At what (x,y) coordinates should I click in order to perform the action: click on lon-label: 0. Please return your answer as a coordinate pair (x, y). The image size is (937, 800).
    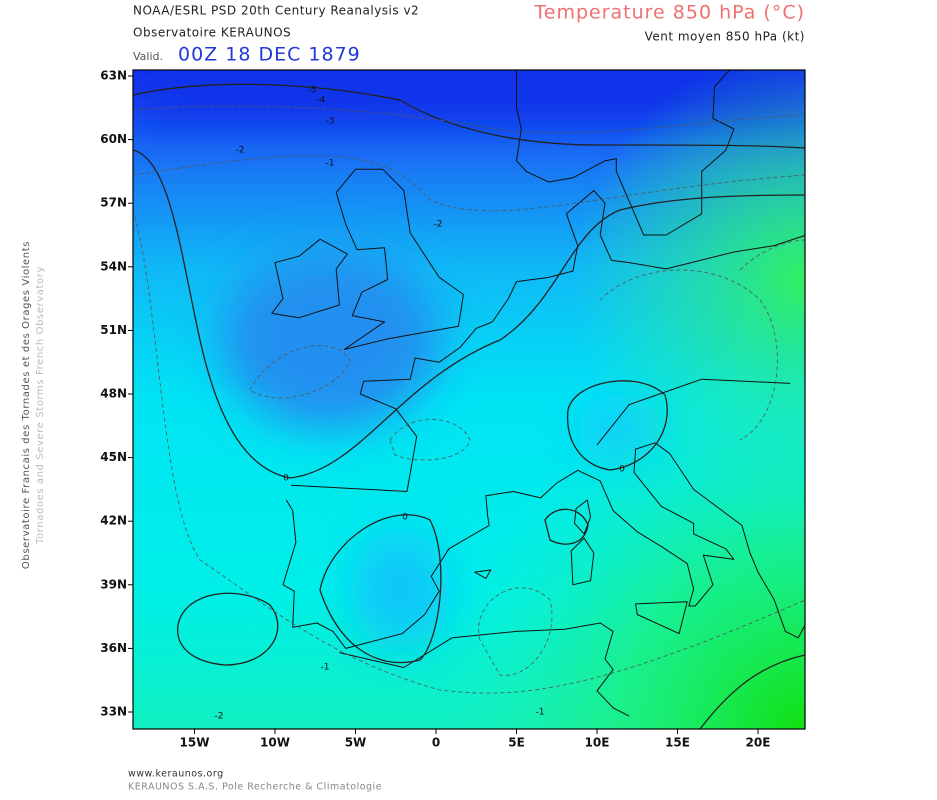
    Looking at the image, I should click on (436, 743).